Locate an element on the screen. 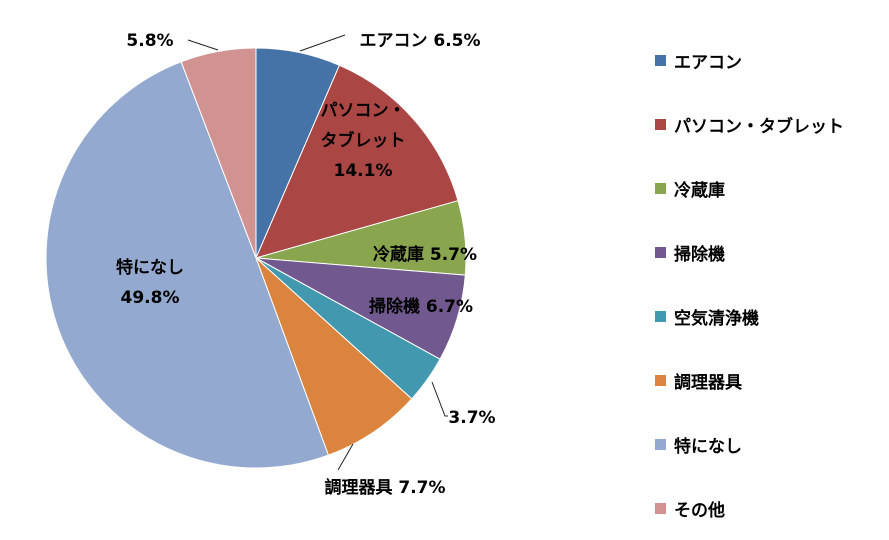  legend-item: 冷蔵庫 is located at coordinates (749, 188).